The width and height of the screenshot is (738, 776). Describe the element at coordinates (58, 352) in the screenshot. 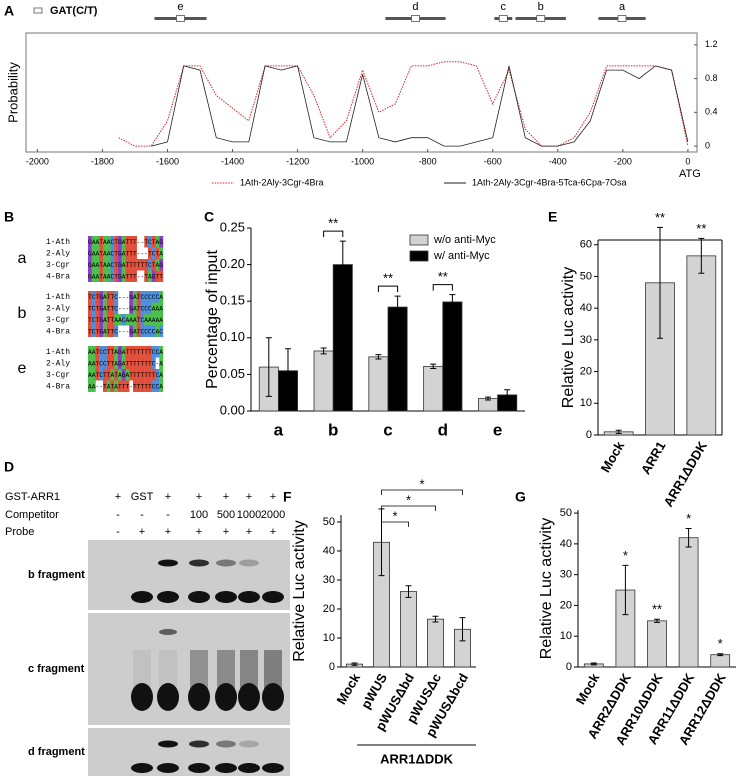

I see `species-name: 1-Ath` at that location.